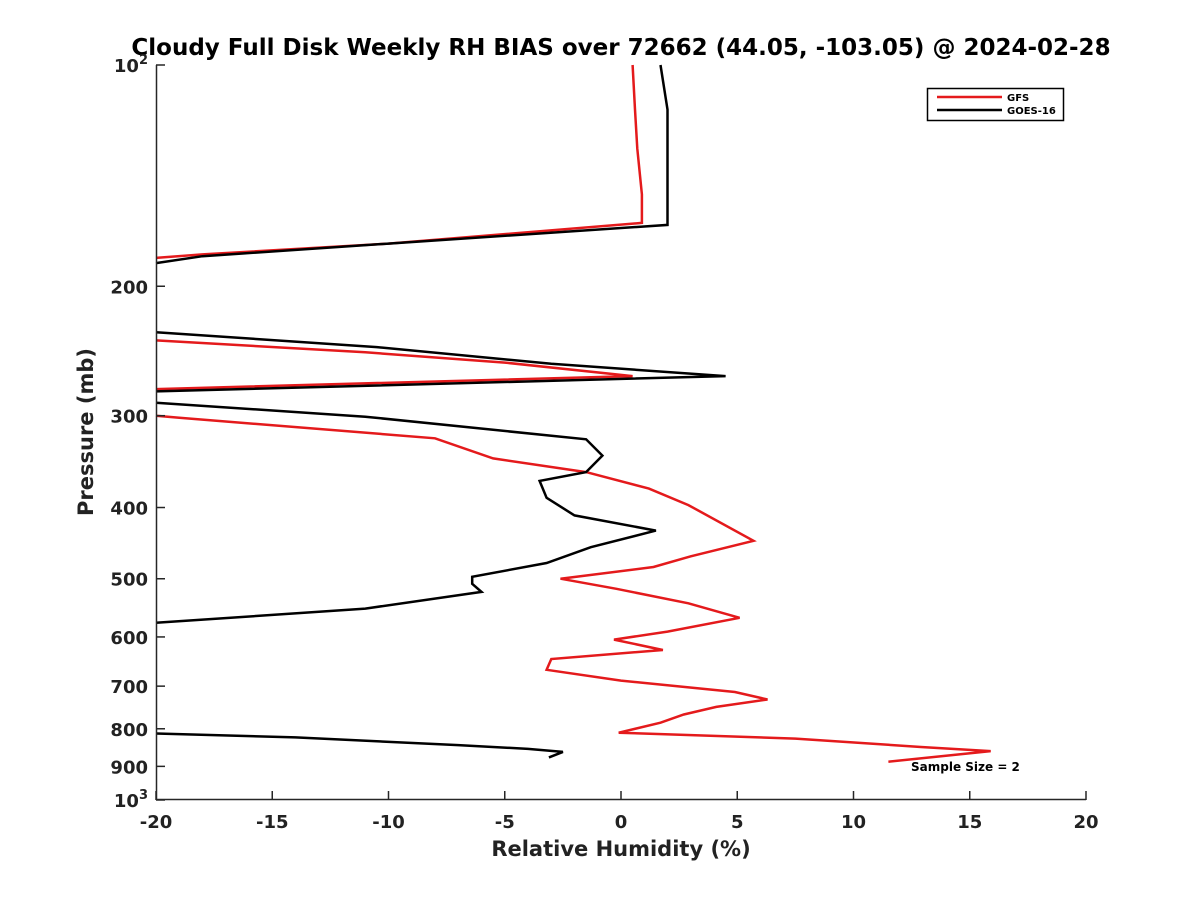 The height and width of the screenshot is (900, 1200). Describe the element at coordinates (129, 767) in the screenshot. I see `y-tick-label: 900` at that location.